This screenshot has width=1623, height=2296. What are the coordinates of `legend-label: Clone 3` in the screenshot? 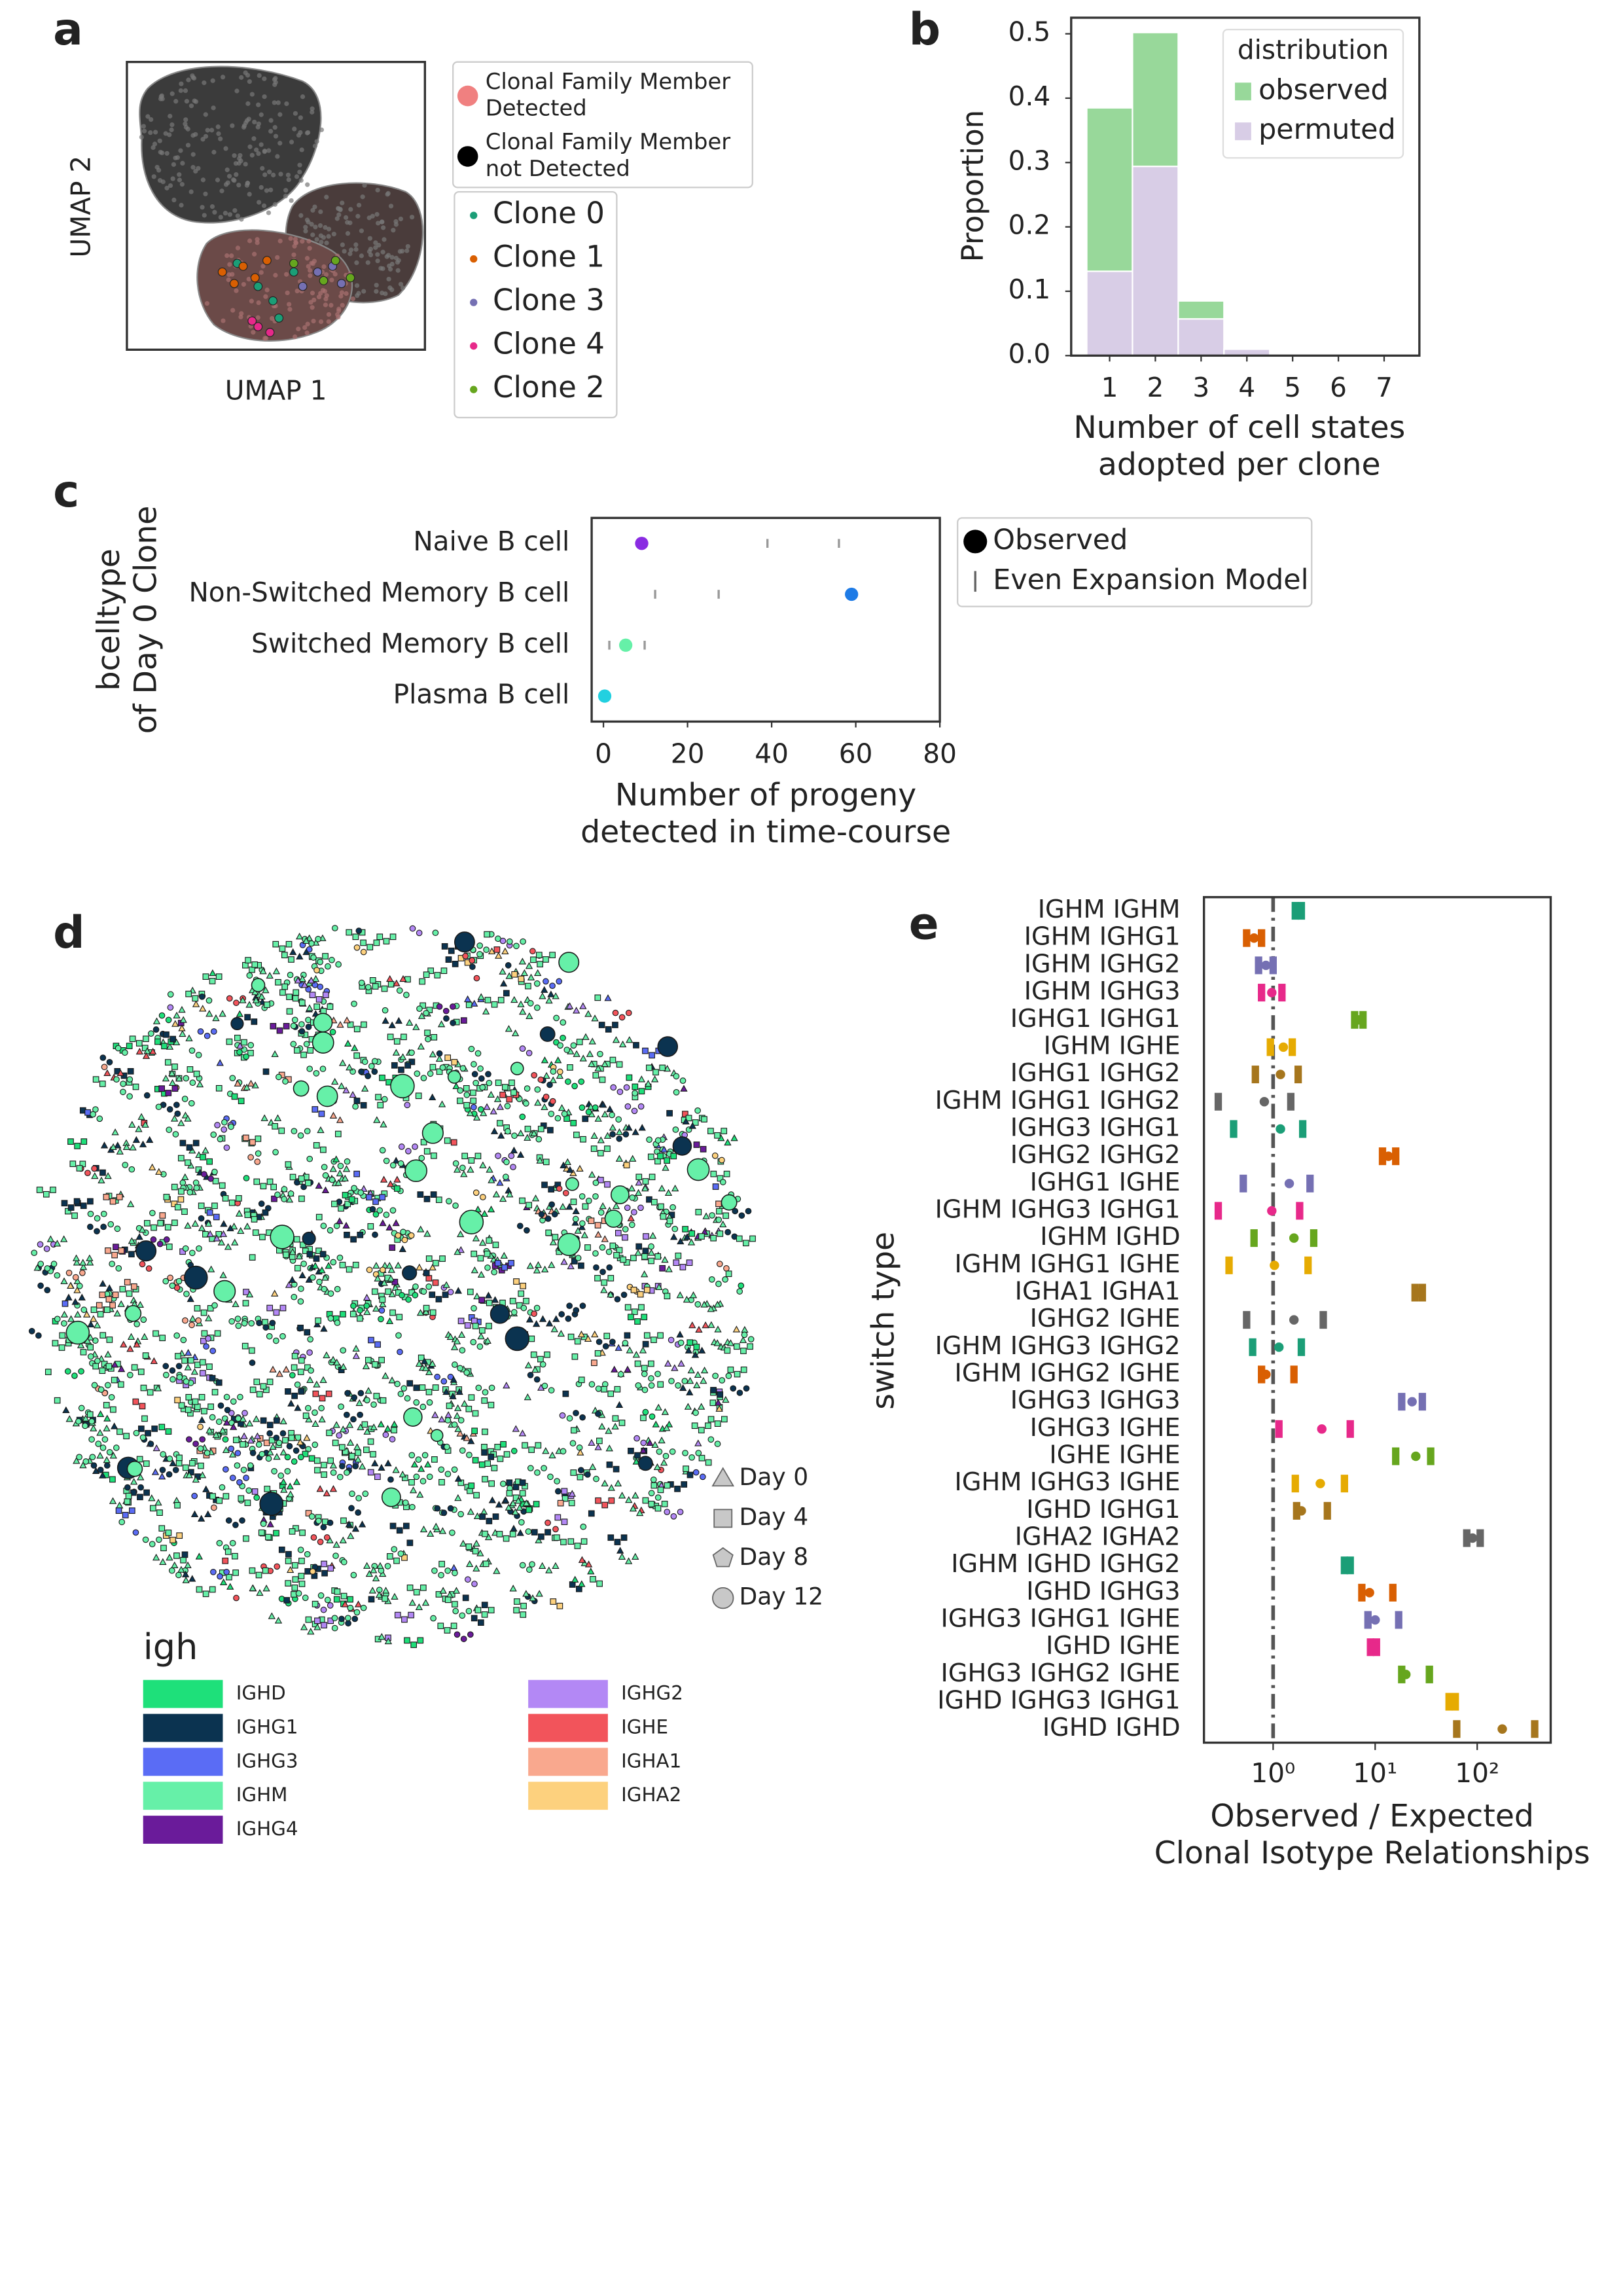 It's located at (549, 300).